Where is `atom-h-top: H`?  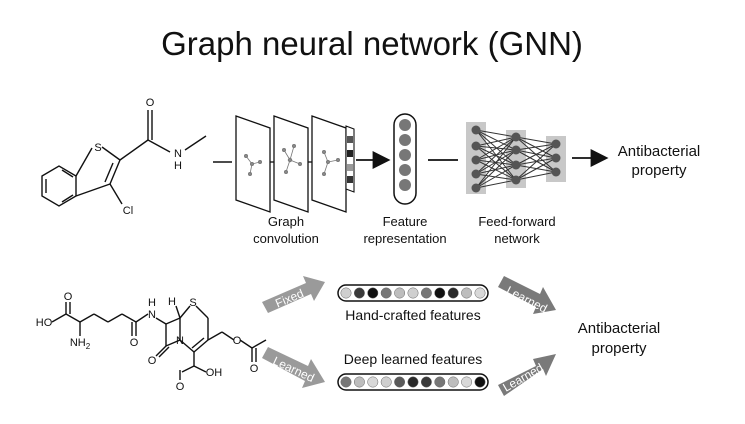
atom-h-top: H is located at coordinates (152, 303).